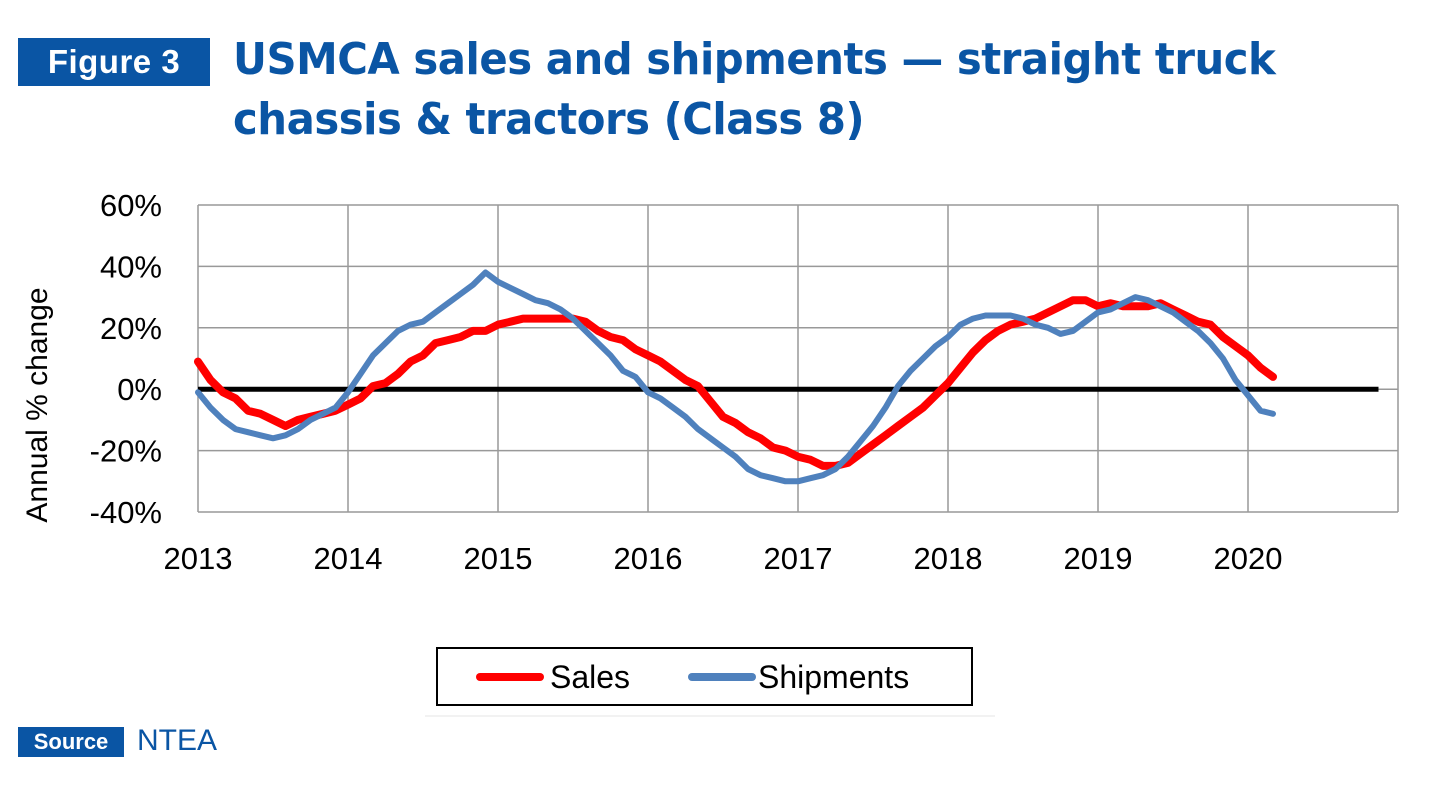  What do you see at coordinates (71, 742) in the screenshot?
I see `source-label: Source` at bounding box center [71, 742].